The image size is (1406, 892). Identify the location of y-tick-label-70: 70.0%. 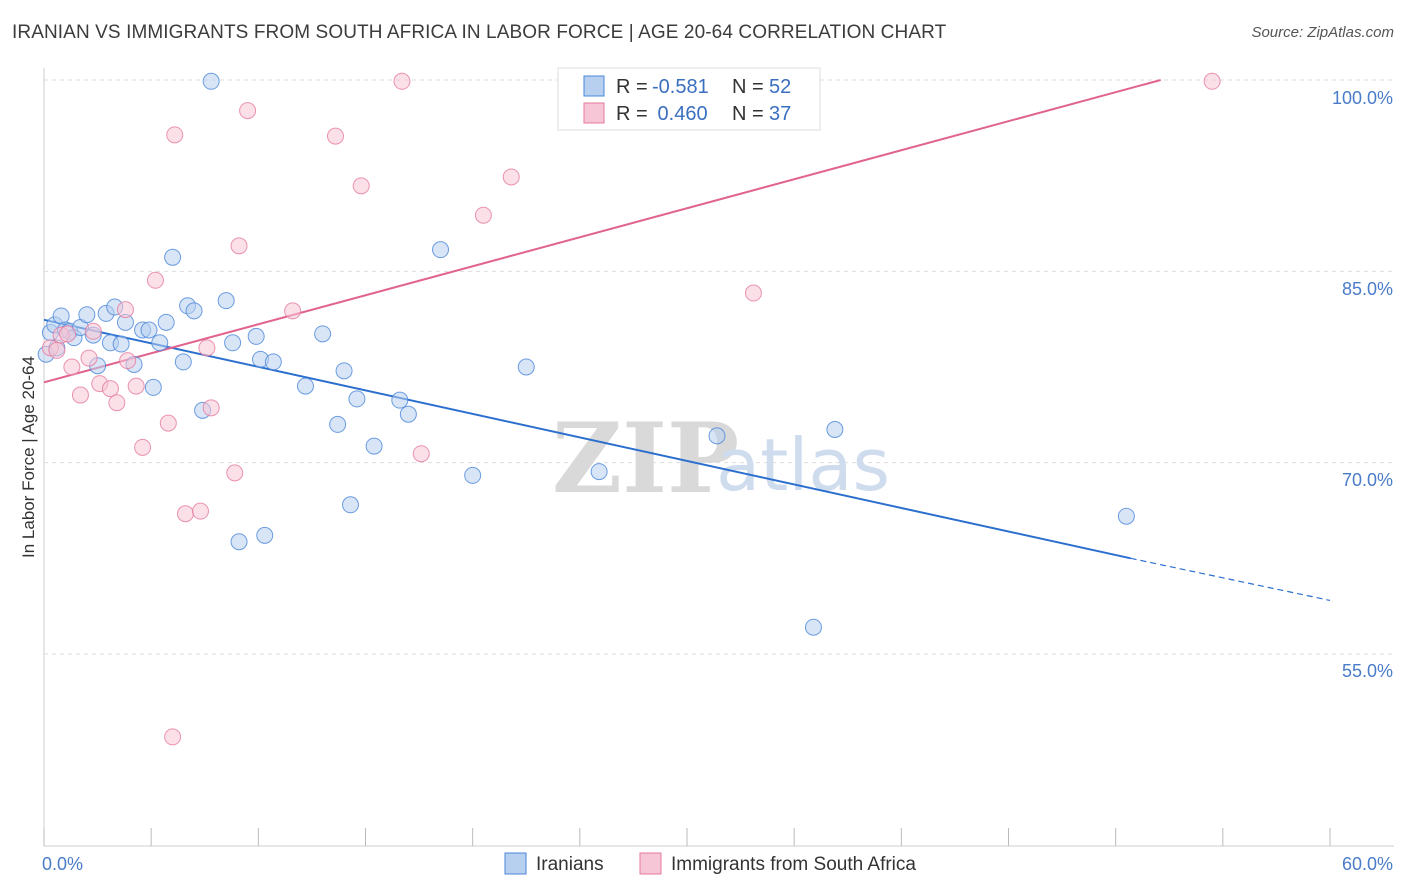
(1367, 480).